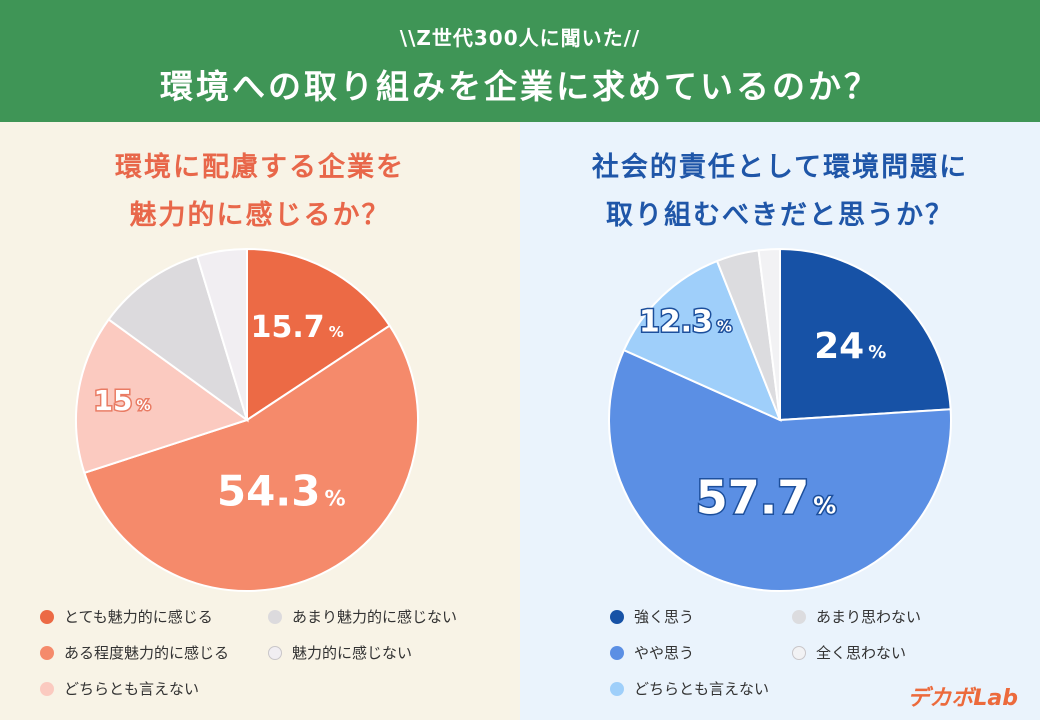 This screenshot has height=720, width=1040. Describe the element at coordinates (260, 192) in the screenshot. I see `left-question: 環境に配慮する企業を 魅力的に感じるか？` at that location.